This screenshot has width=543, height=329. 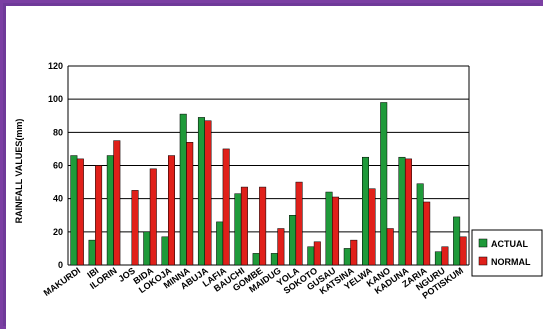 I want to click on legend-swatch-normal, so click(x=483, y=261).